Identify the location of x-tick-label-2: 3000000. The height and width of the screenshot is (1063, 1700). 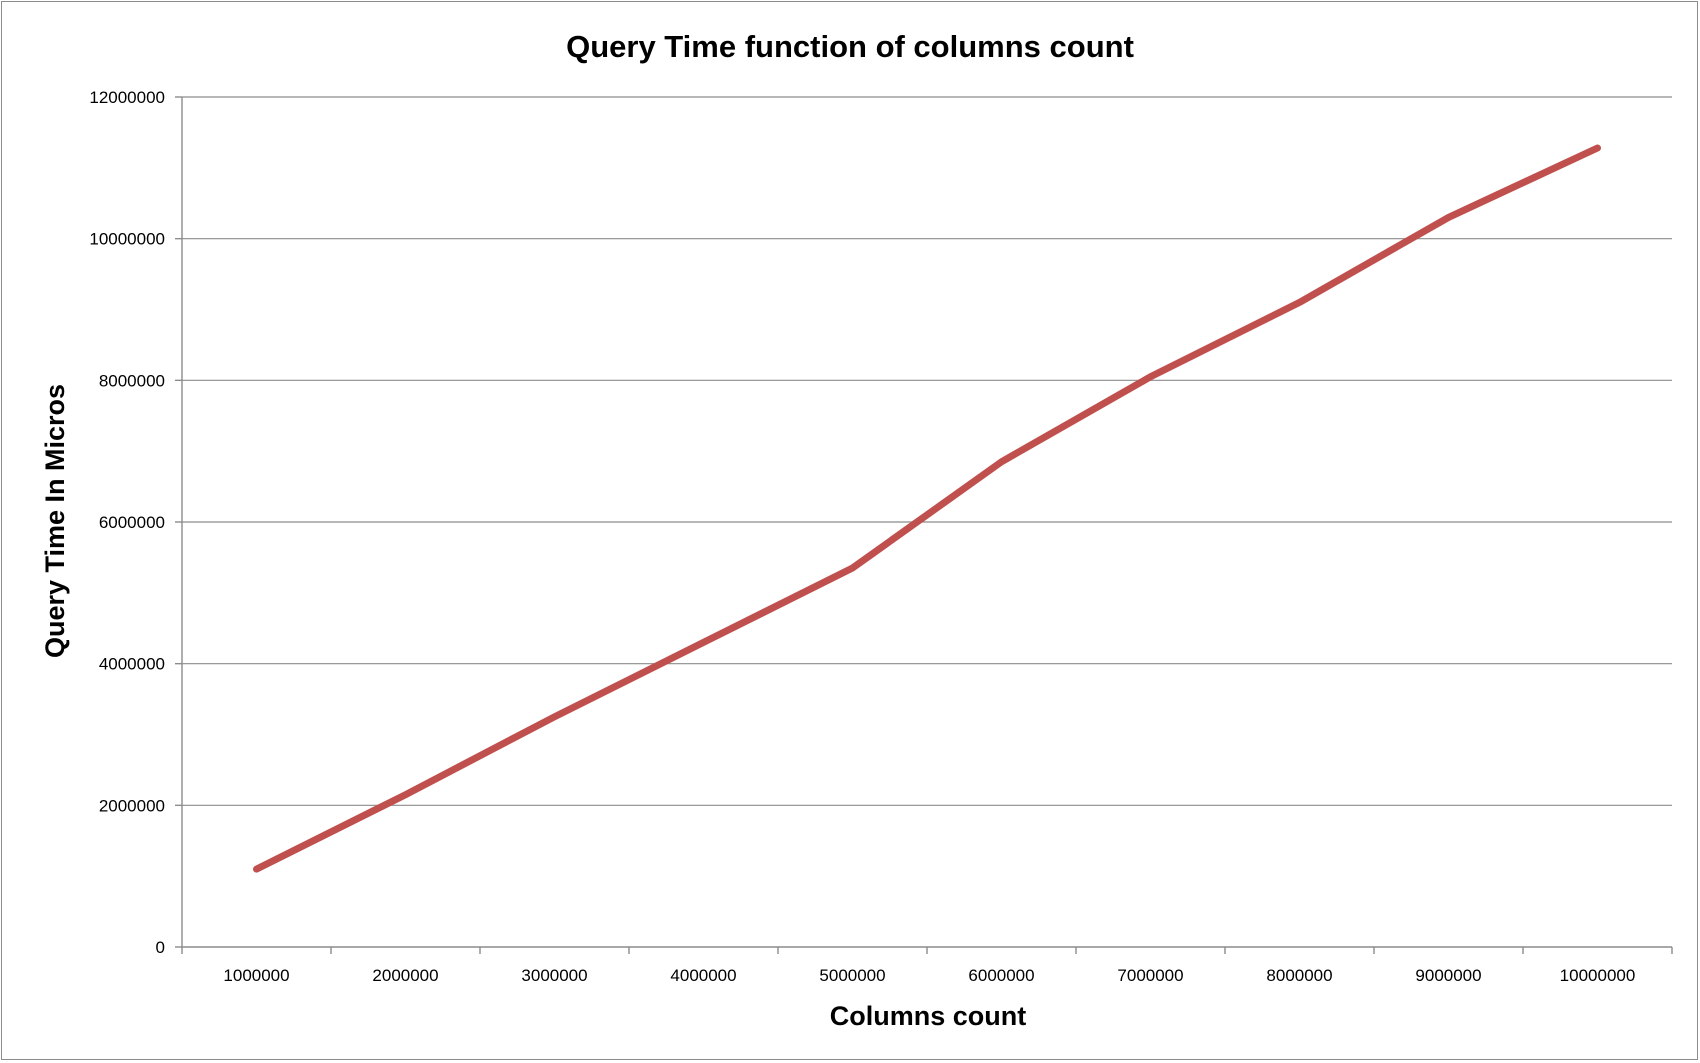
(554, 975).